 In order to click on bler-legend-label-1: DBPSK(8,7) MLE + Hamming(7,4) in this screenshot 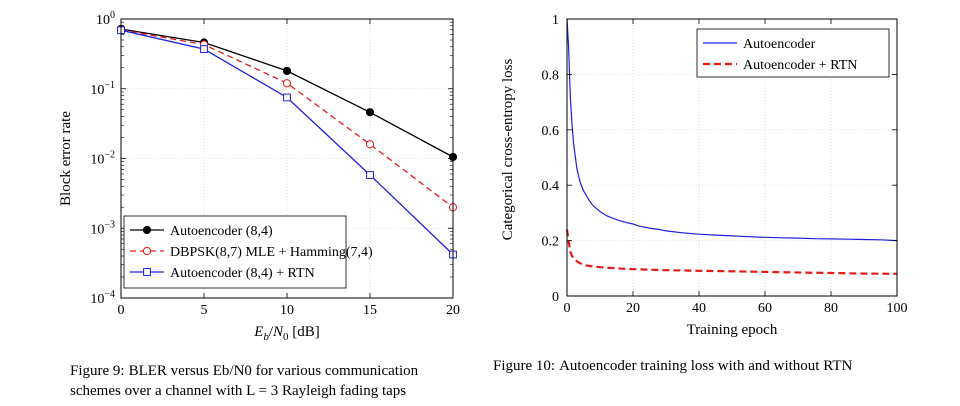, I will do `click(271, 252)`.